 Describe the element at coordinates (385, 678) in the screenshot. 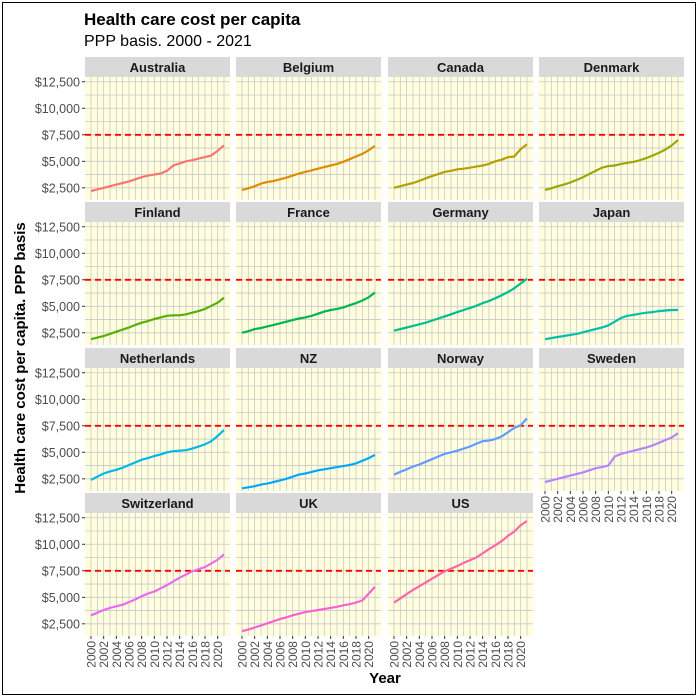

I see `x-axis-title: Year` at that location.